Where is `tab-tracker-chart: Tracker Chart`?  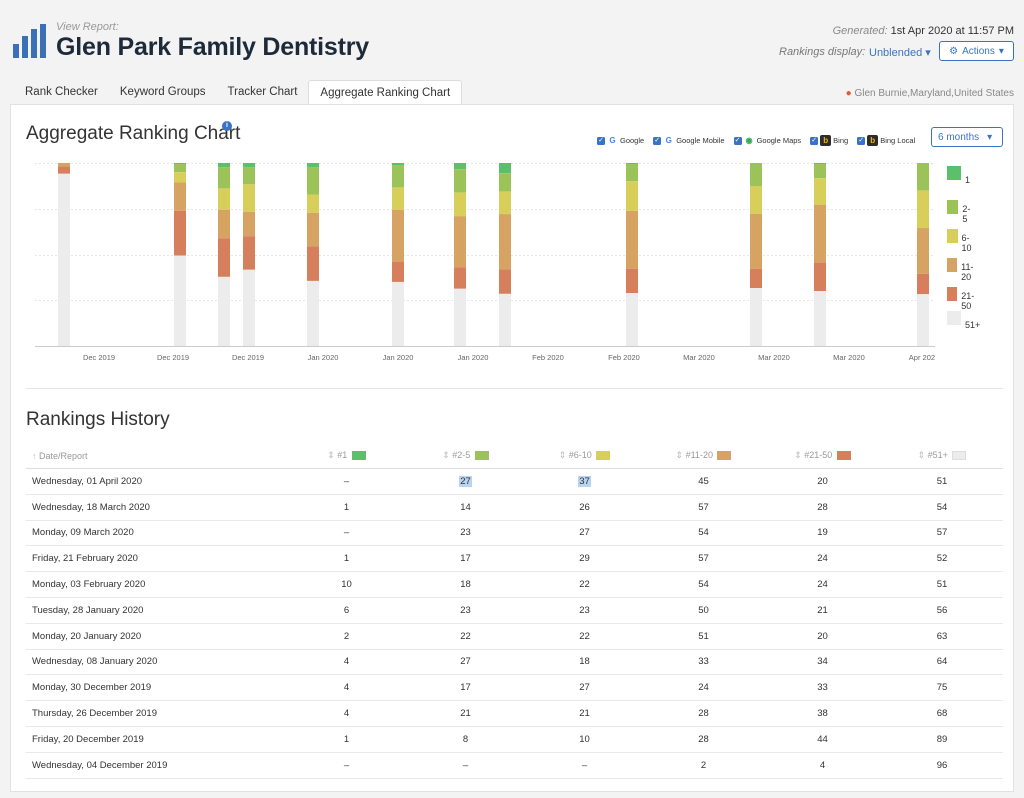 tab-tracker-chart: Tracker Chart is located at coordinates (262, 92).